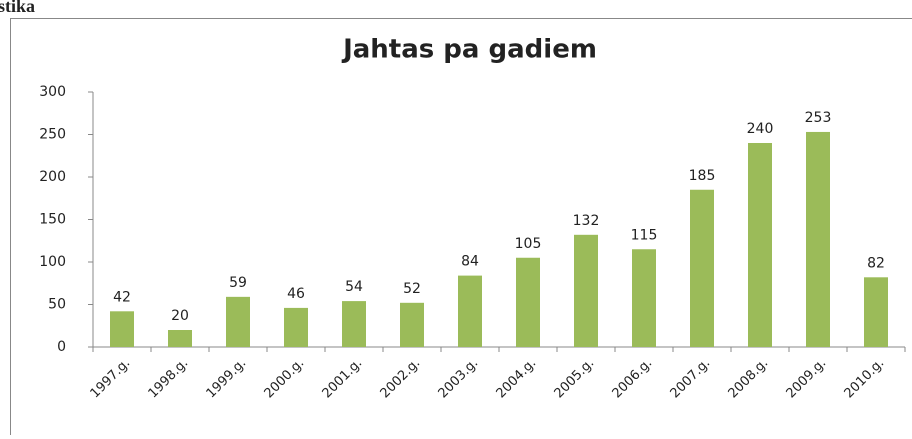 The image size is (912, 439). Describe the element at coordinates (111, 379) in the screenshot. I see `x-tick-label: 1997.g.` at that location.